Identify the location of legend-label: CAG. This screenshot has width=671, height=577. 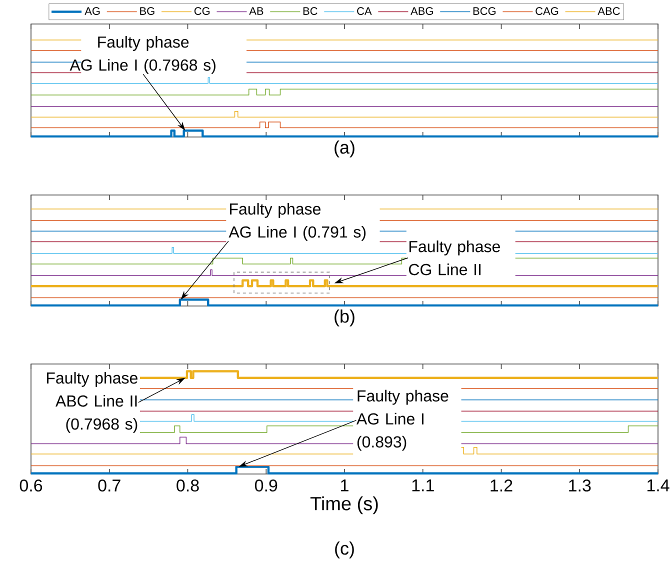
(547, 11).